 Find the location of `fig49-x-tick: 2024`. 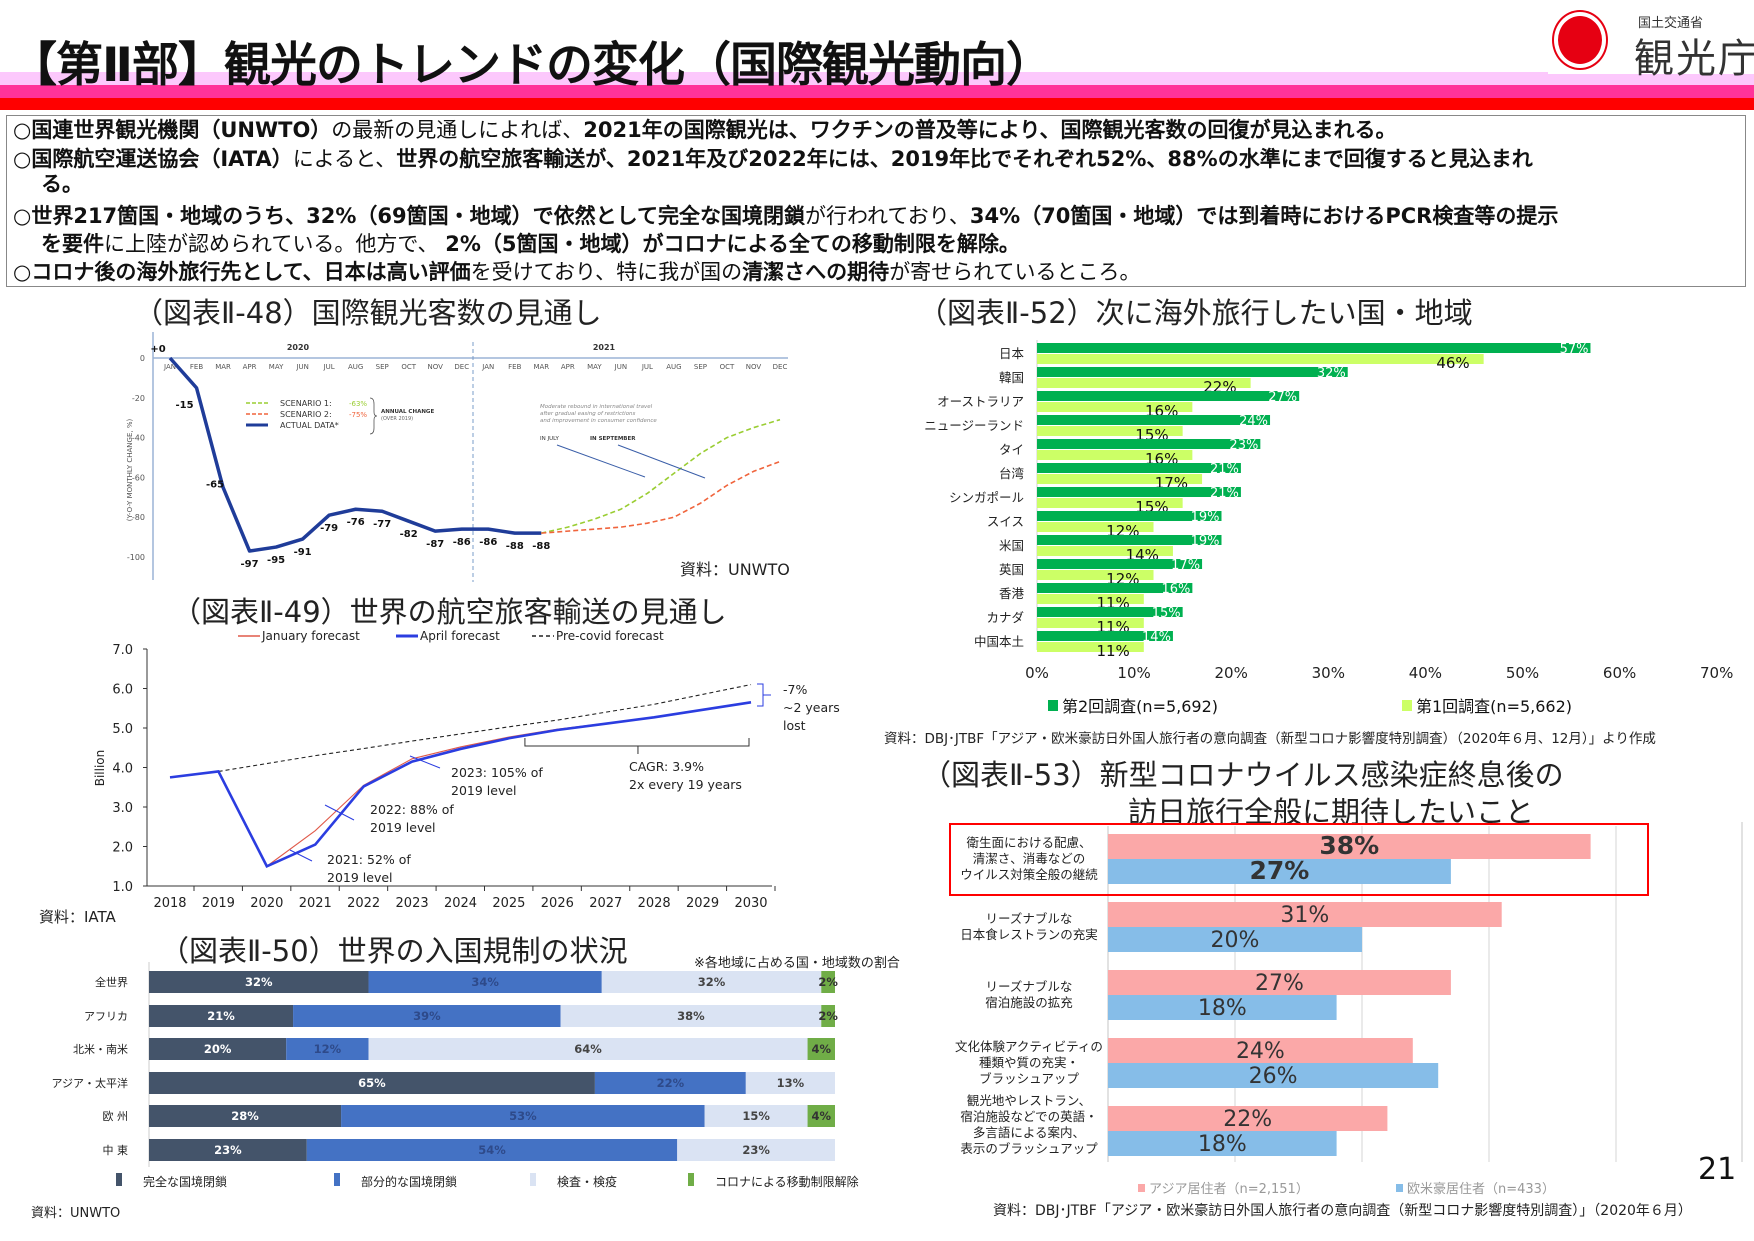

fig49-x-tick: 2024 is located at coordinates (460, 903).